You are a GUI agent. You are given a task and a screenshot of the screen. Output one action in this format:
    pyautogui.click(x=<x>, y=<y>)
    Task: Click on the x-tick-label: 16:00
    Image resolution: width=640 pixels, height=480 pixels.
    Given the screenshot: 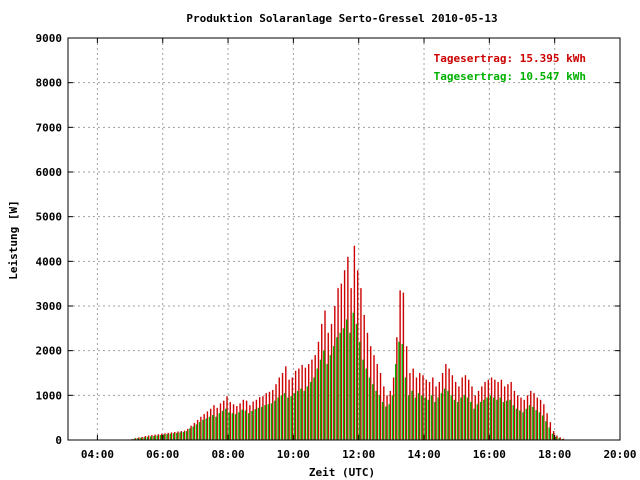 What is the action you would take?
    pyautogui.click(x=489, y=454)
    